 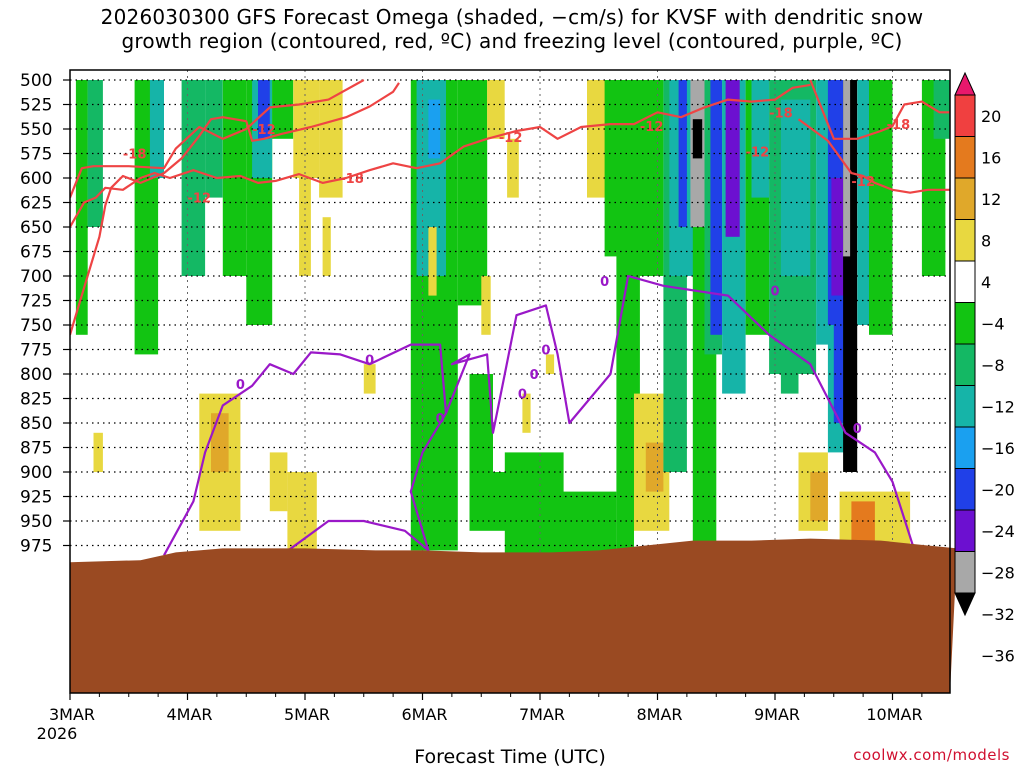 I want to click on y-tick-label: 500, so click(x=36, y=81).